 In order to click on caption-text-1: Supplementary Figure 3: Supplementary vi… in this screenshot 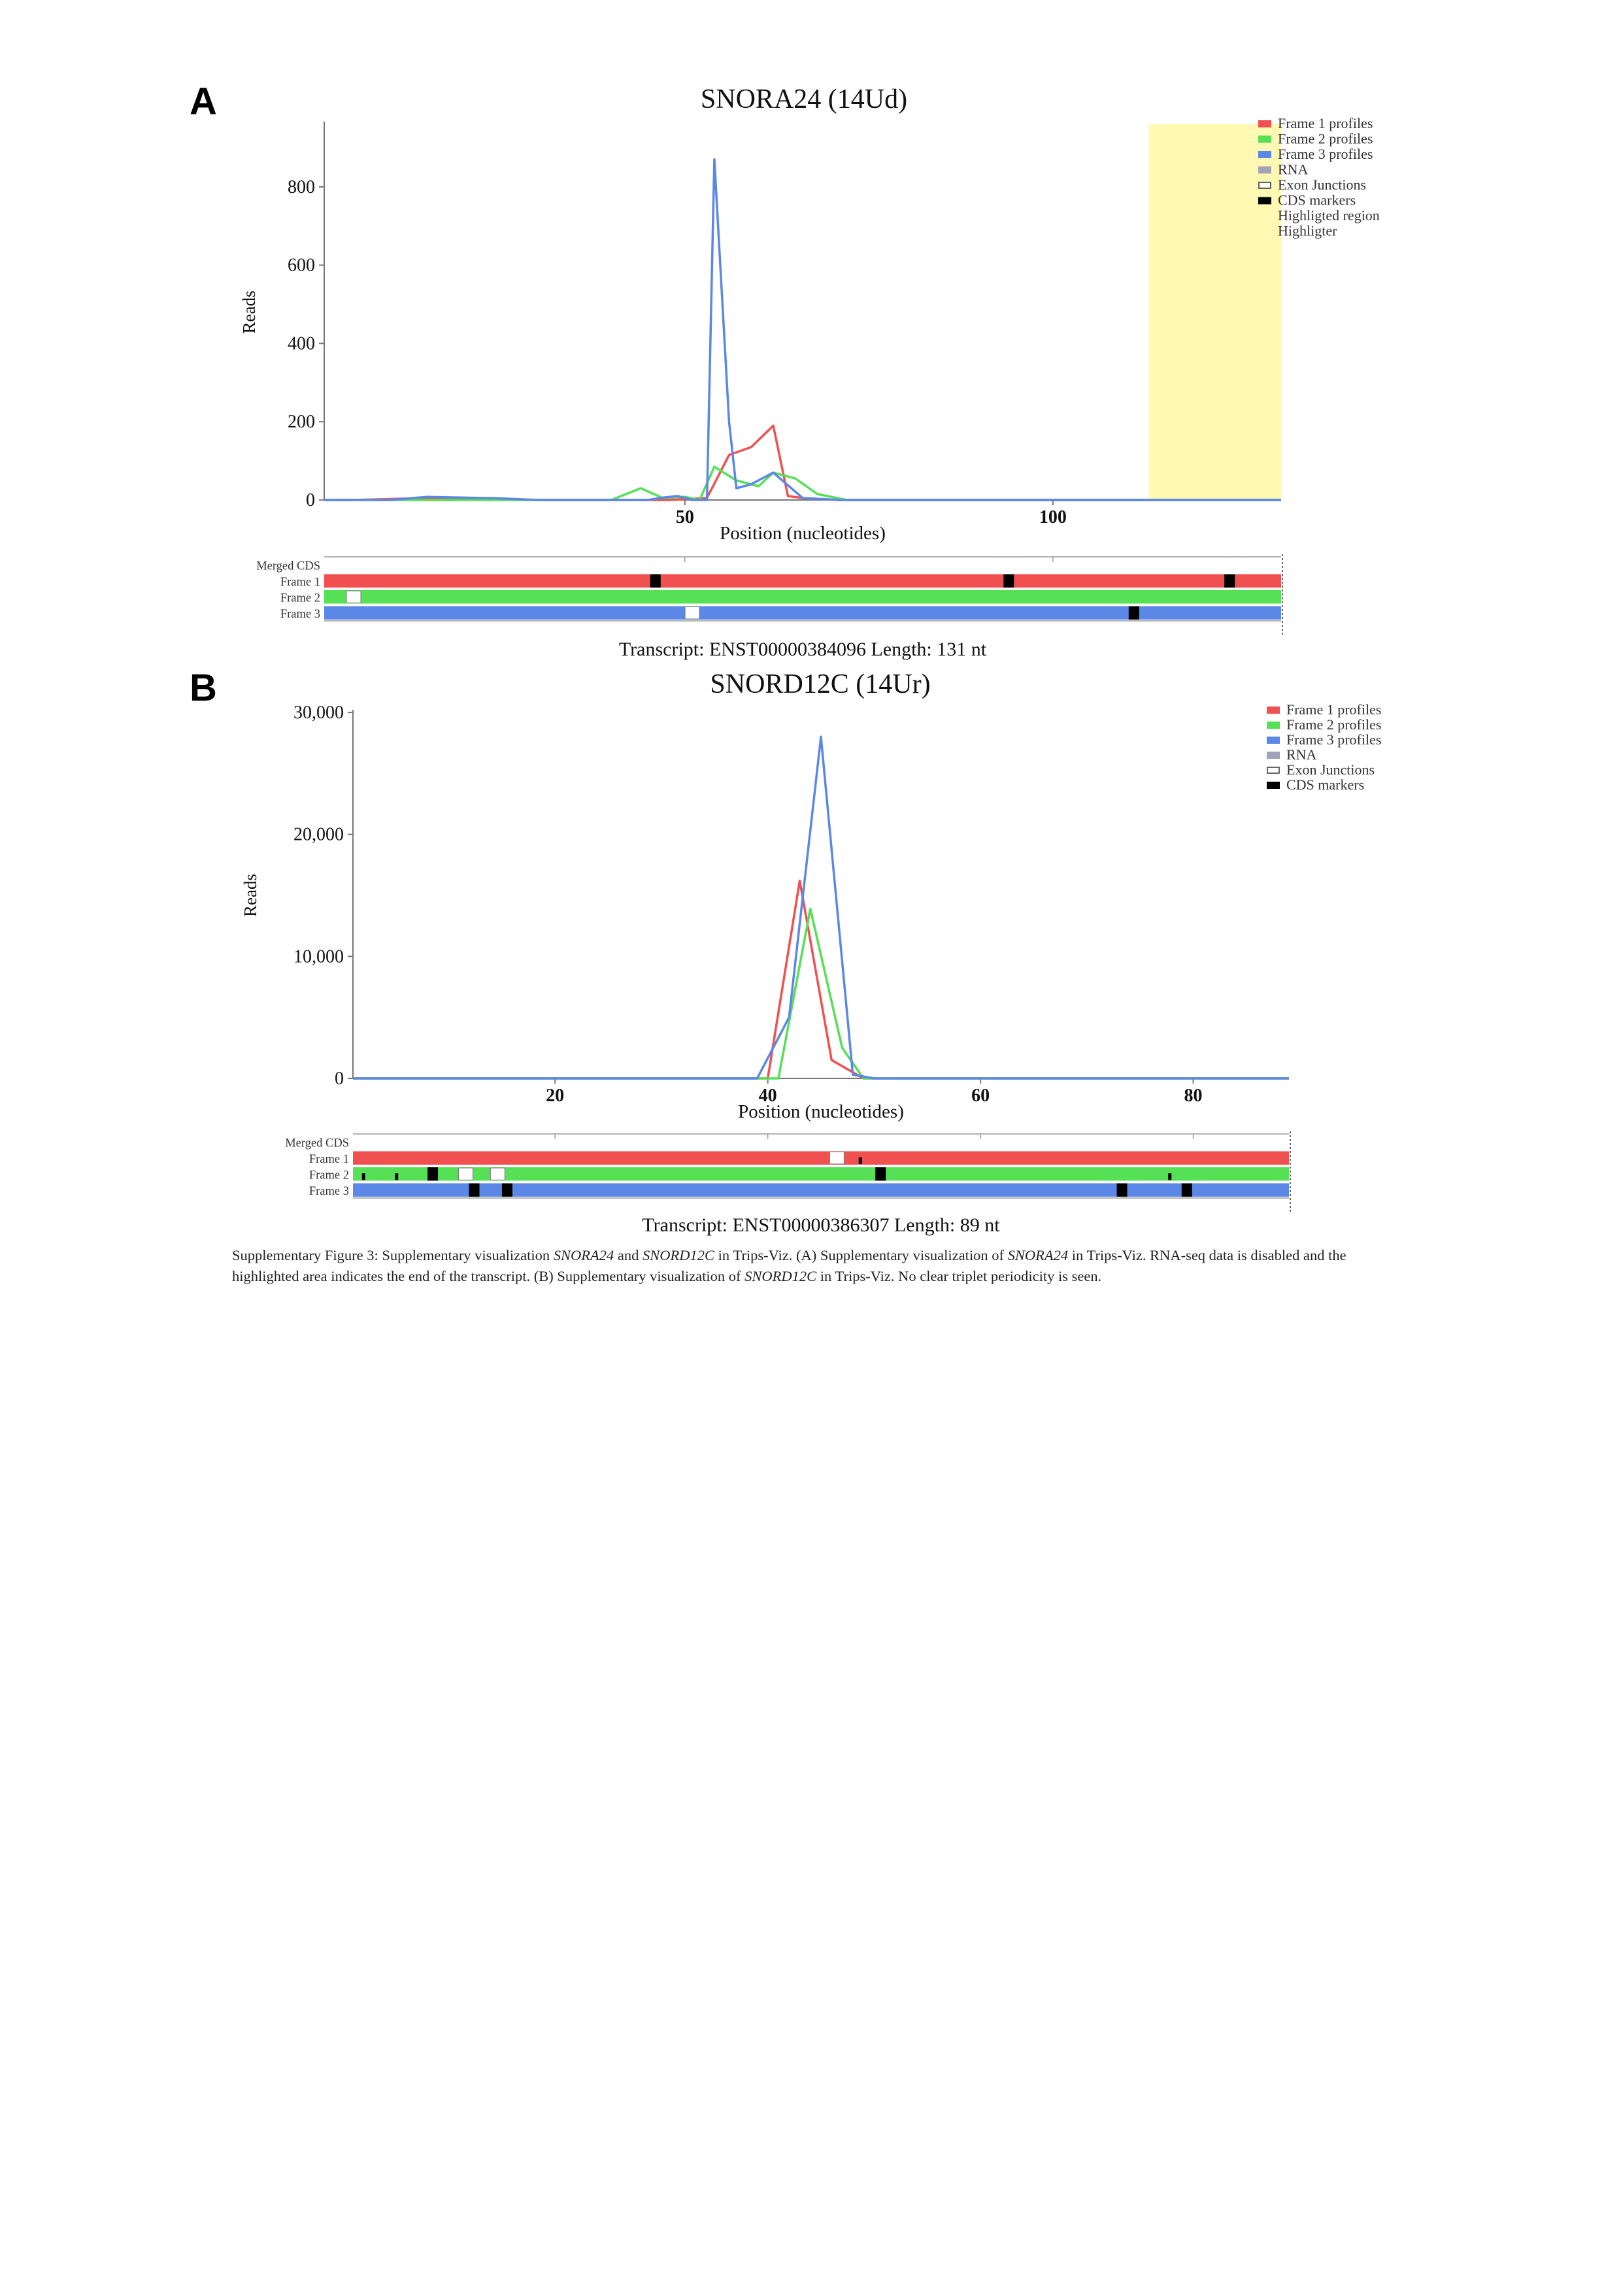, I will do `click(393, 1255)`.